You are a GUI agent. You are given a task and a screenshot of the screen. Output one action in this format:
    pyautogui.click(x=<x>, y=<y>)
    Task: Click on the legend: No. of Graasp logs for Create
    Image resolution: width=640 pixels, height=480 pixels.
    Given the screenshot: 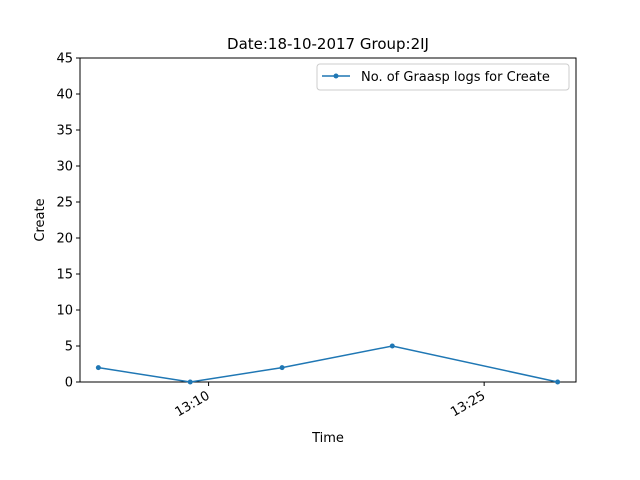 What is the action you would take?
    pyautogui.click(x=443, y=77)
    